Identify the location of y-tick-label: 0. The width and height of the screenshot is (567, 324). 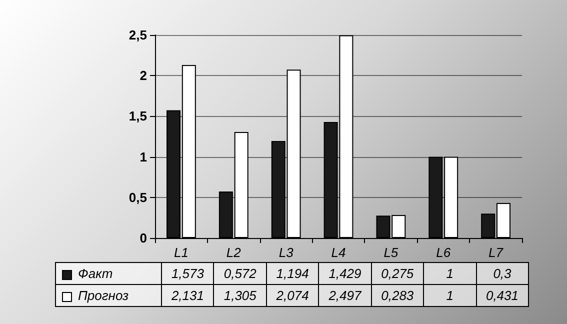
(143, 238).